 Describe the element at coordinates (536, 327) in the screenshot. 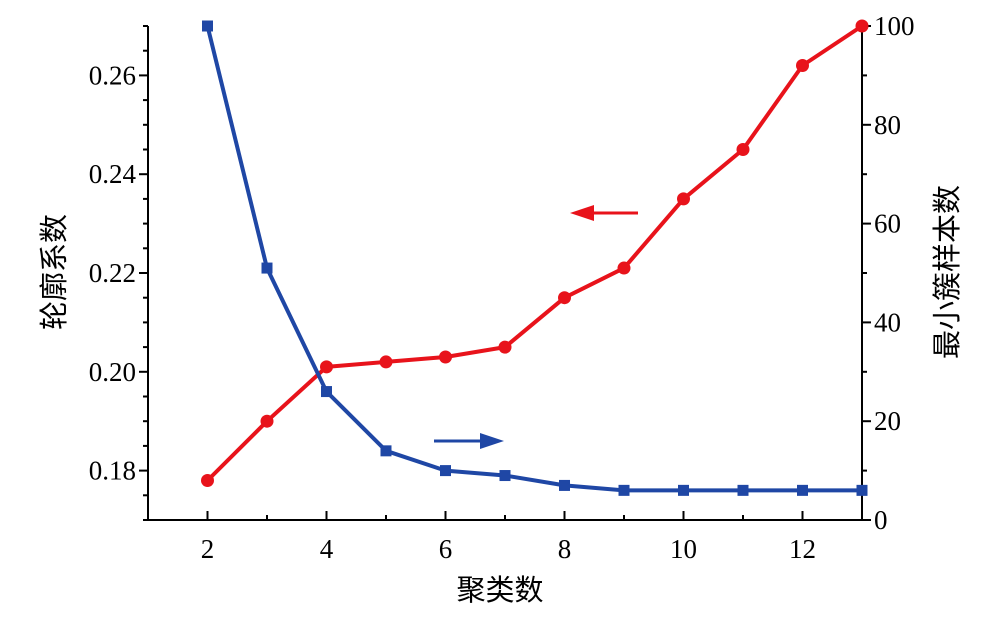

I see `arrows` at that location.